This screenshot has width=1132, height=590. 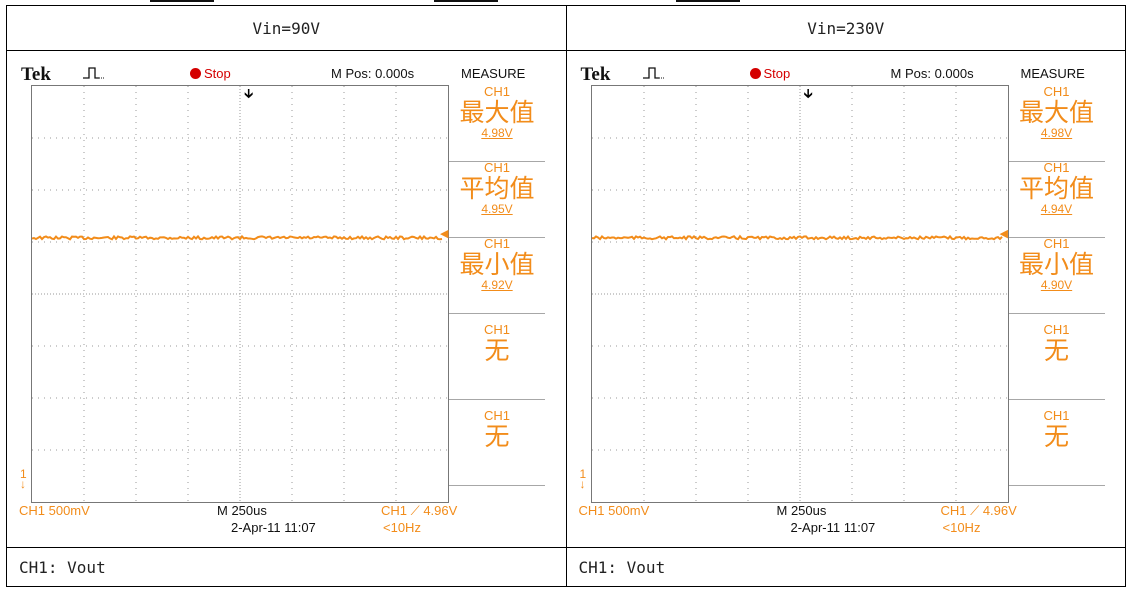 I want to click on measurement-box: CH1 最小值 4.90V, so click(x=1056, y=275).